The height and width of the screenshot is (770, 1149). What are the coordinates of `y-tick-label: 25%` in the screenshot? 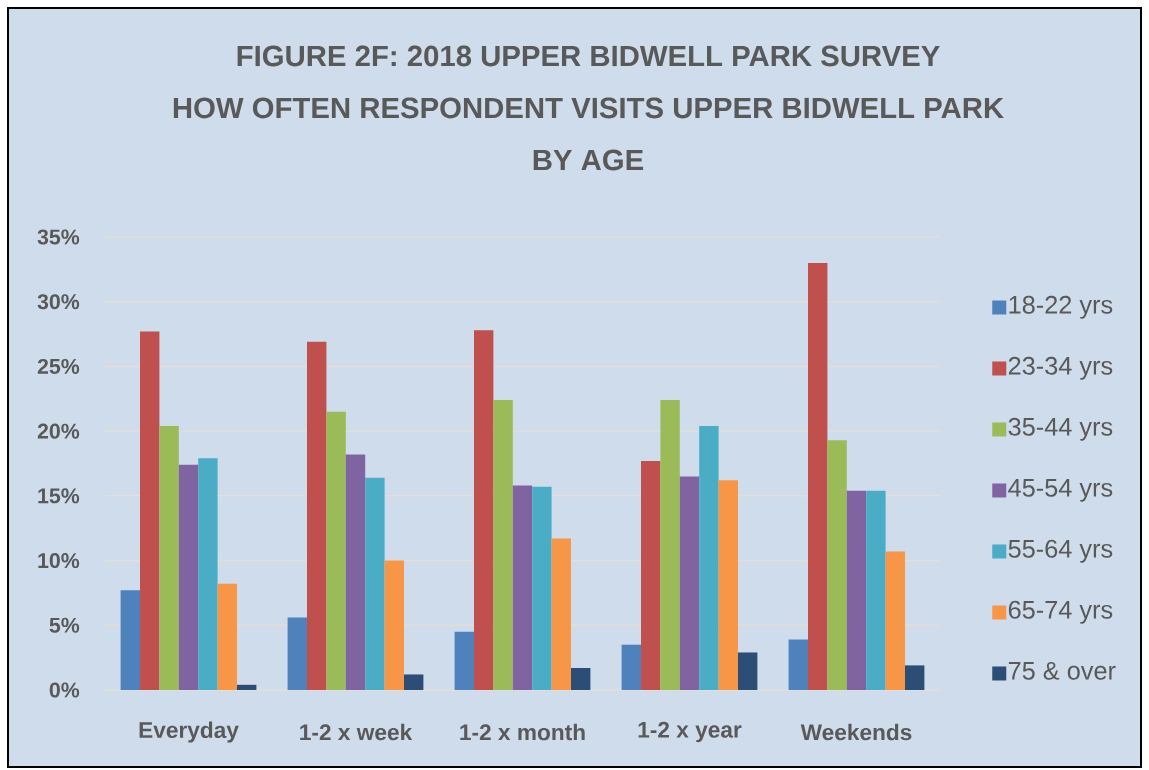 It's located at (58, 366).